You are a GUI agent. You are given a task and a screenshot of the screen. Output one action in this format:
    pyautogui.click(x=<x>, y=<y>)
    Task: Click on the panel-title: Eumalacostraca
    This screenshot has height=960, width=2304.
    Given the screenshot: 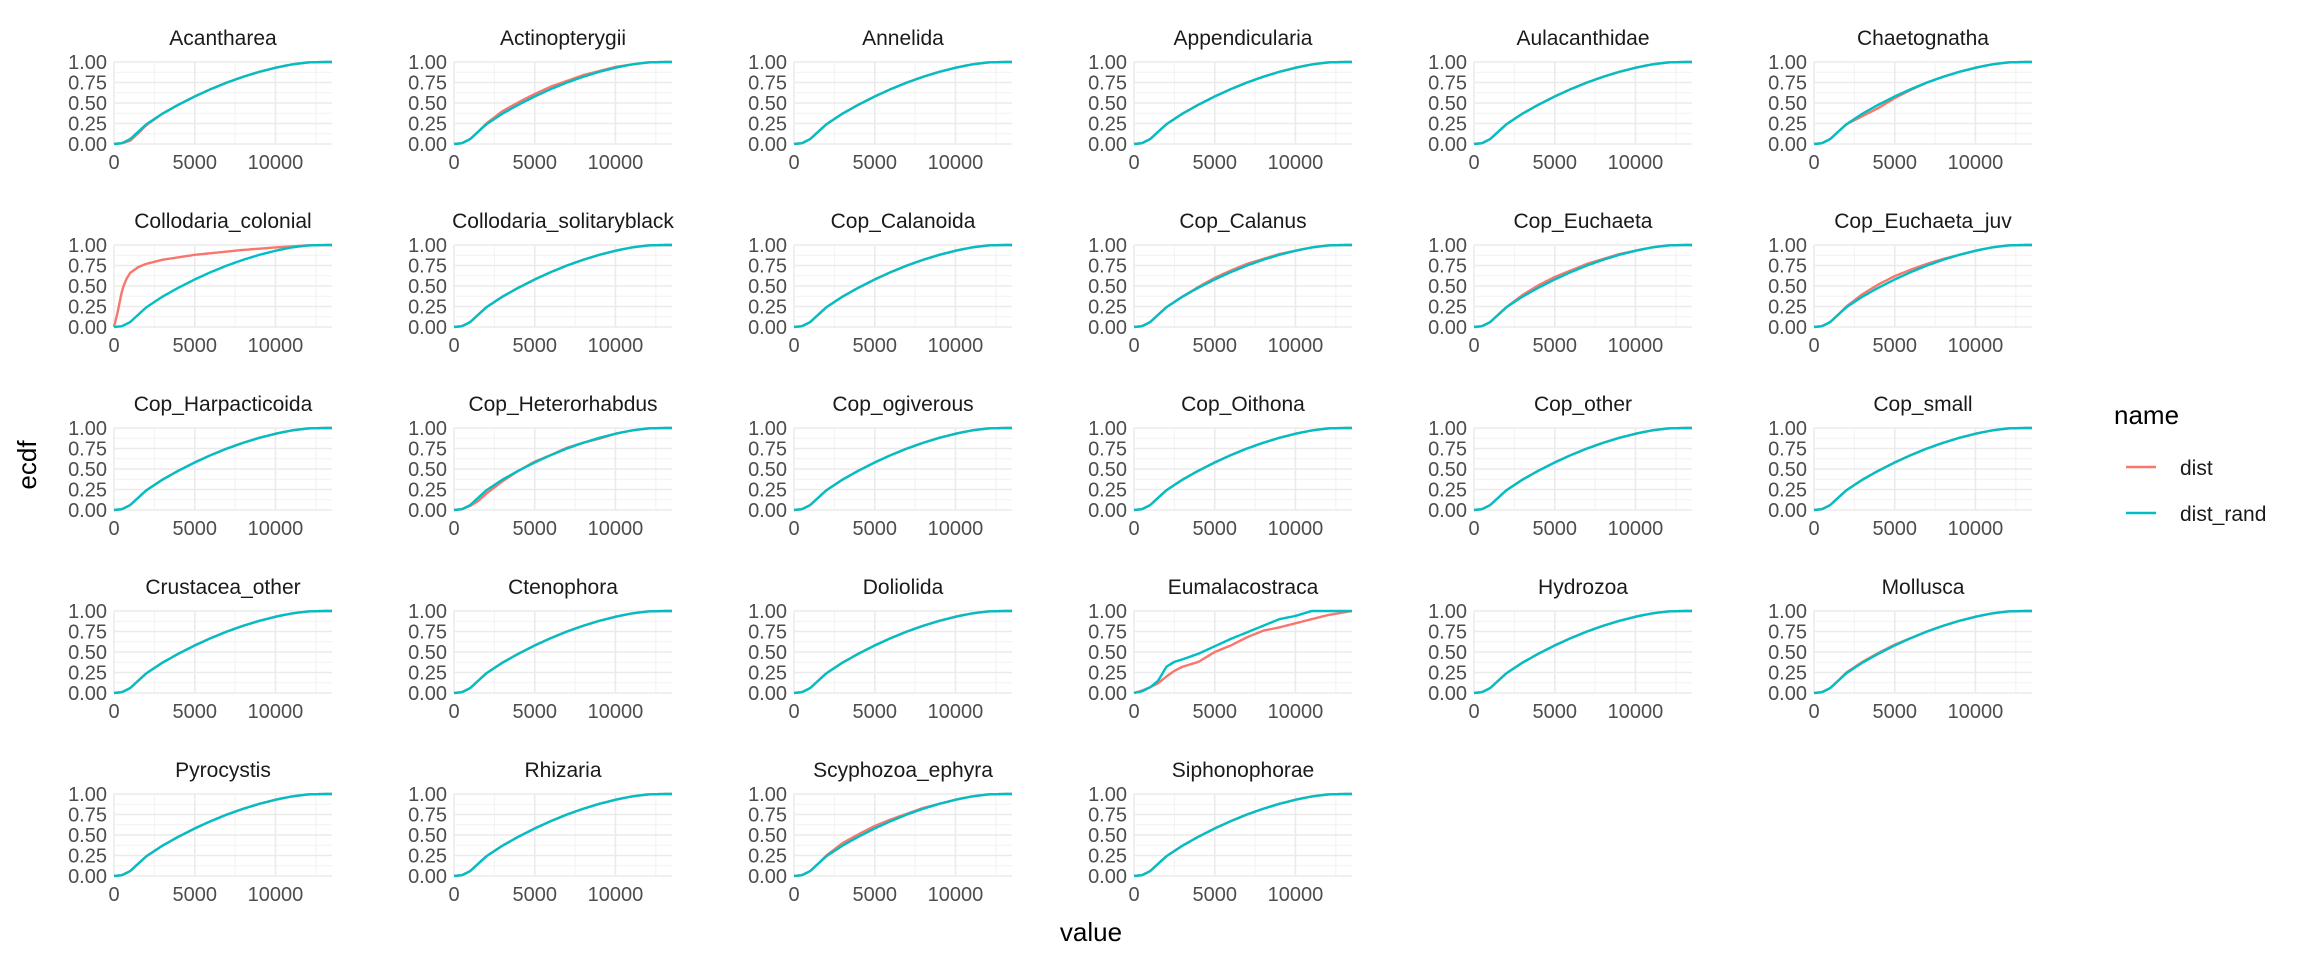 What is the action you would take?
    pyautogui.click(x=1243, y=587)
    